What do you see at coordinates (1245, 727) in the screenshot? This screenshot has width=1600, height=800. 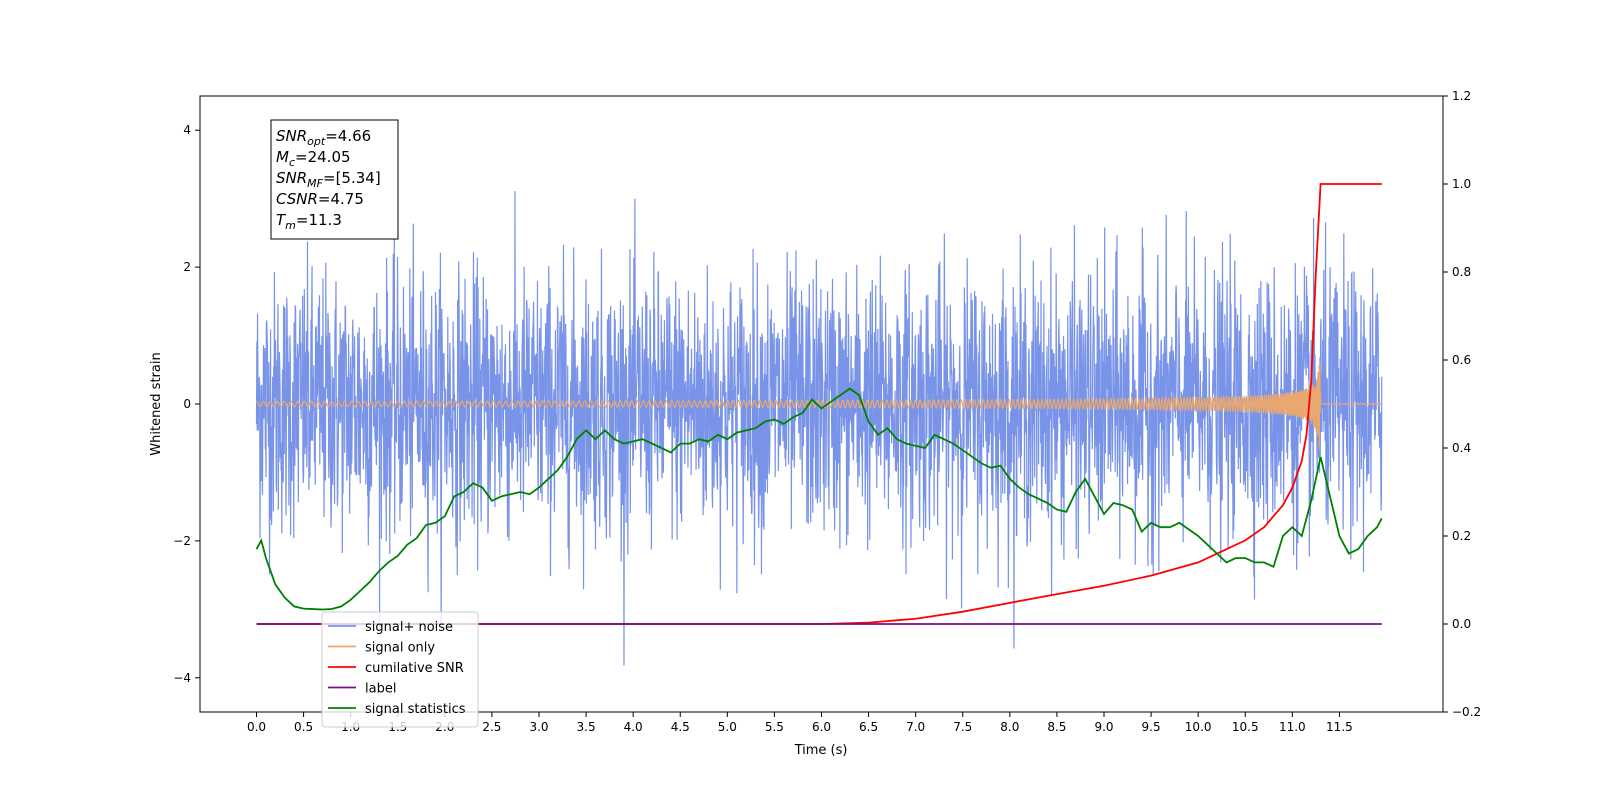 I see `x-tick-label: 10.5` at bounding box center [1245, 727].